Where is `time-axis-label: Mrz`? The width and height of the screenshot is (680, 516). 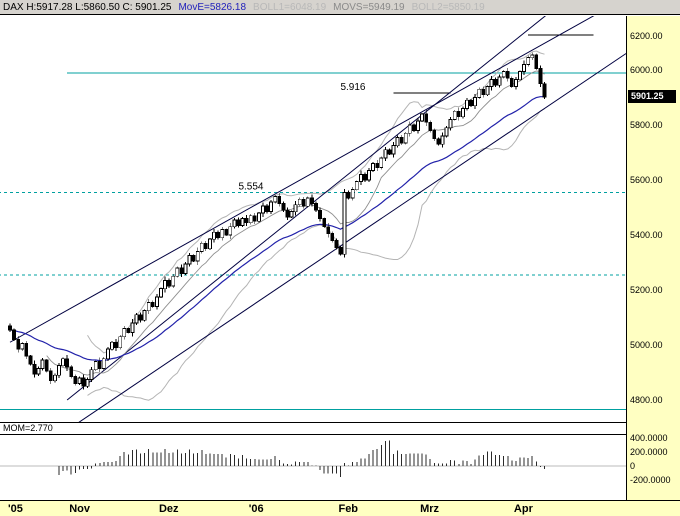
time-axis-label: Mrz is located at coordinates (430, 509).